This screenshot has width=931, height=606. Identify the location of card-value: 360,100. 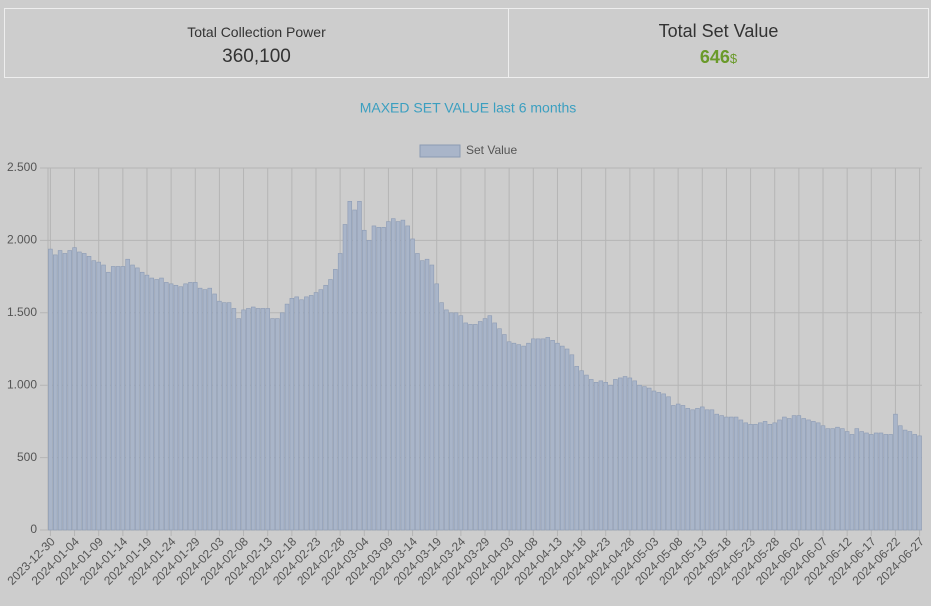
(256, 56).